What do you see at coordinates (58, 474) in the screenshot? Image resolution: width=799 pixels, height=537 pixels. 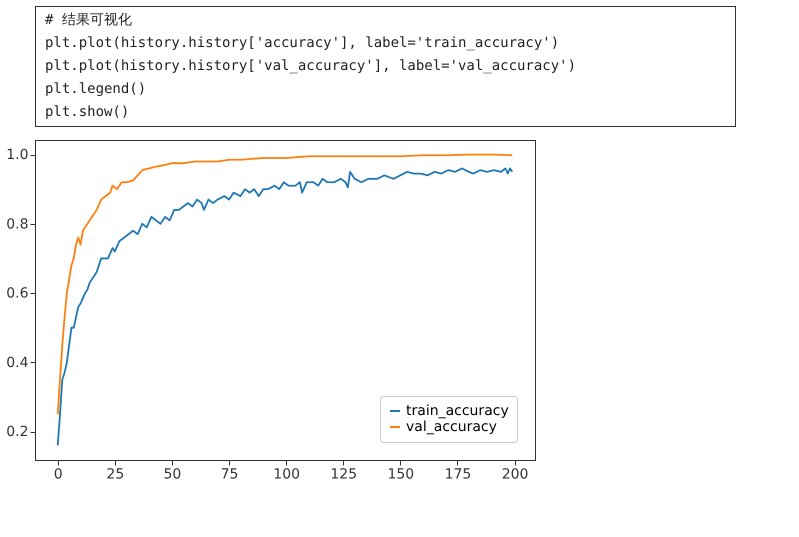 I see `x-tick-label: 0` at bounding box center [58, 474].